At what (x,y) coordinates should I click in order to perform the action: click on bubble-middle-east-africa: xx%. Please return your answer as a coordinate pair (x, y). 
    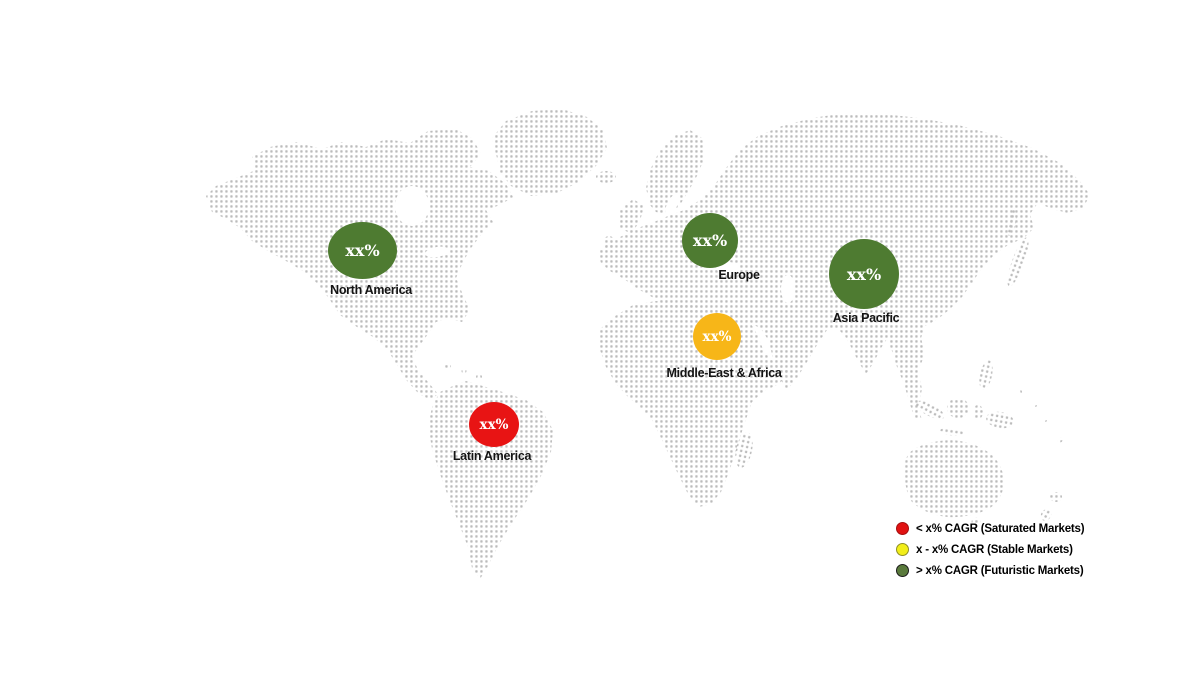
    Looking at the image, I should click on (717, 336).